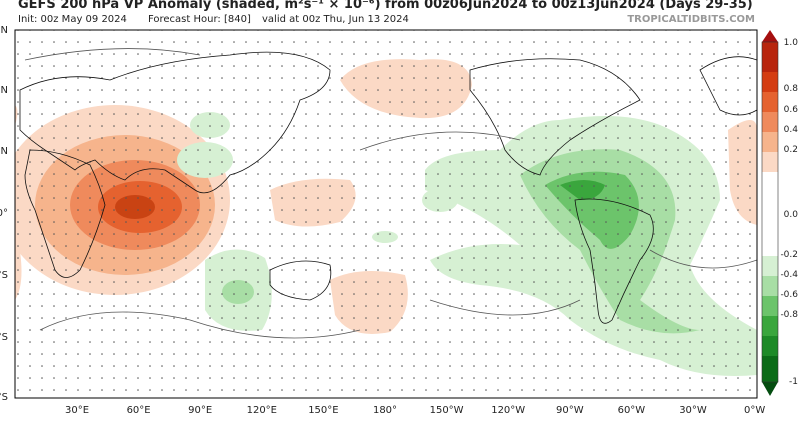 The image size is (800, 424). I want to click on colorbar-label: 0.4, so click(791, 130).